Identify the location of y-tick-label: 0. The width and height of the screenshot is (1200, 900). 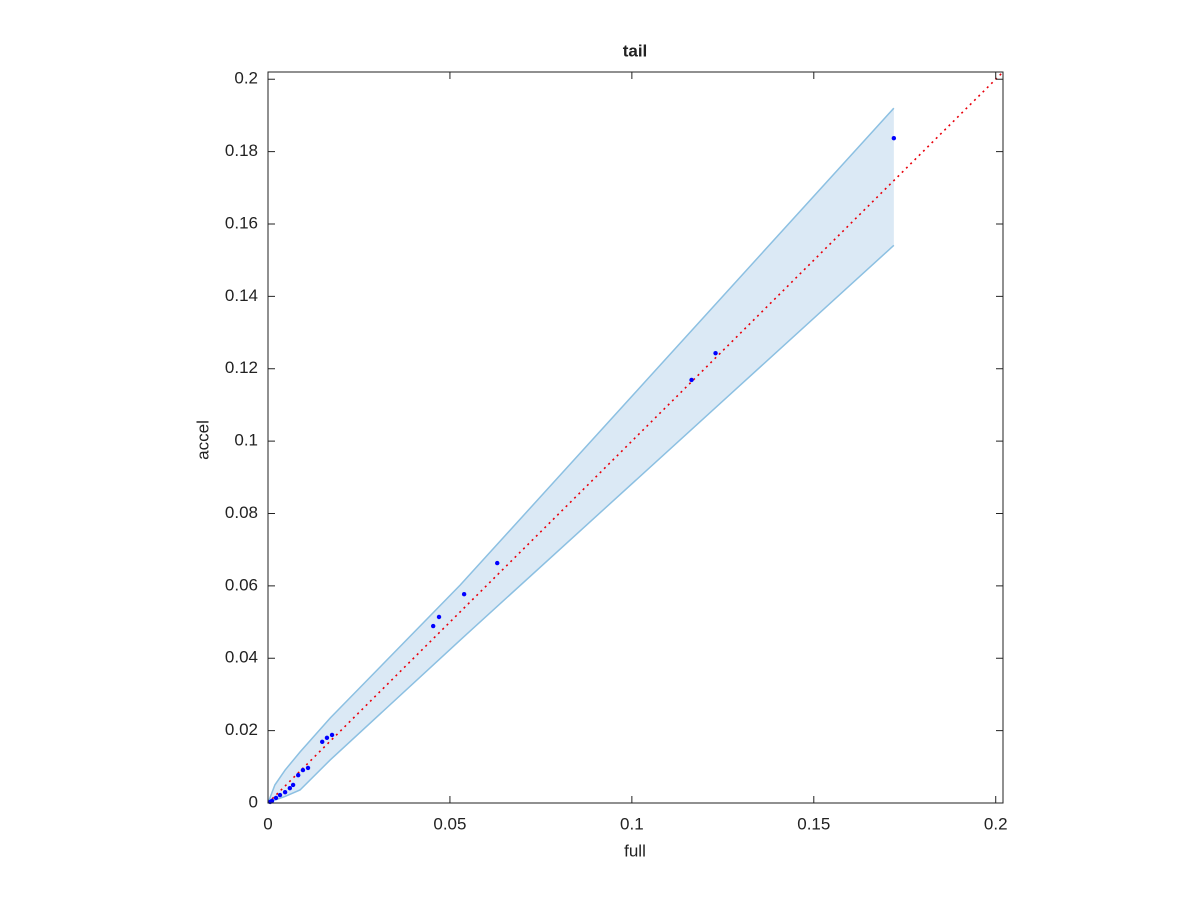
(253, 801).